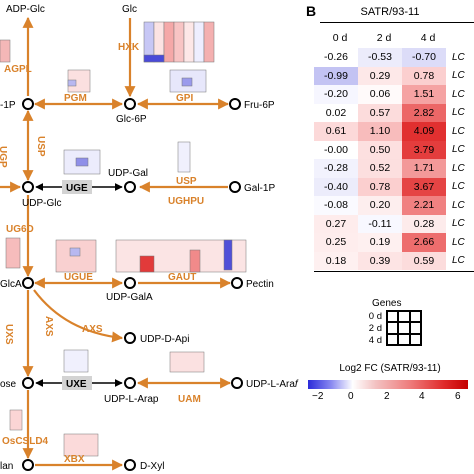  What do you see at coordinates (336, 260) in the screenshot?
I see `heatmap-cell: 0.18` at bounding box center [336, 260].